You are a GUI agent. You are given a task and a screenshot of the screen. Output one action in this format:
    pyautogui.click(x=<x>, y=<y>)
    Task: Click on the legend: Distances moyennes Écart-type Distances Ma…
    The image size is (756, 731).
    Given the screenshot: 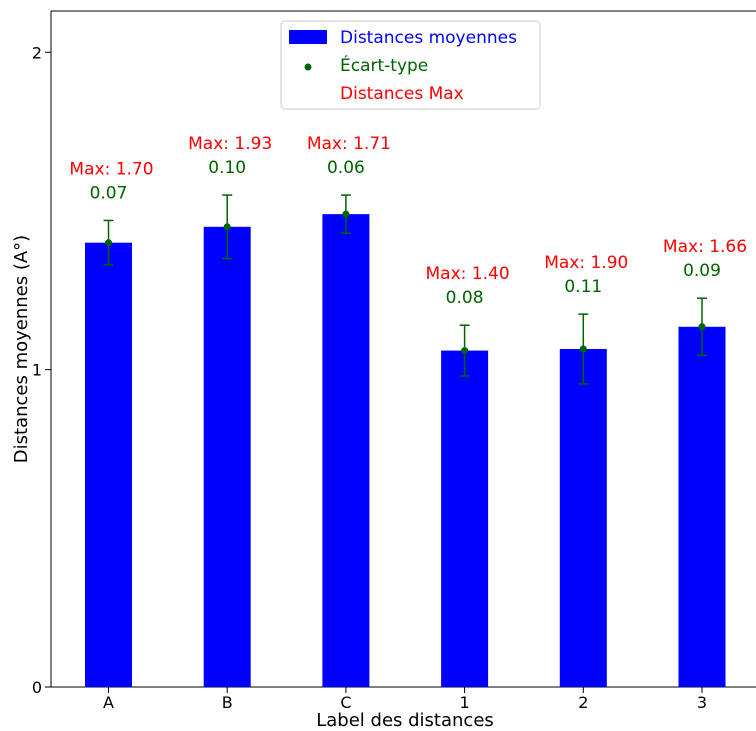 What is the action you would take?
    pyautogui.click(x=410, y=65)
    